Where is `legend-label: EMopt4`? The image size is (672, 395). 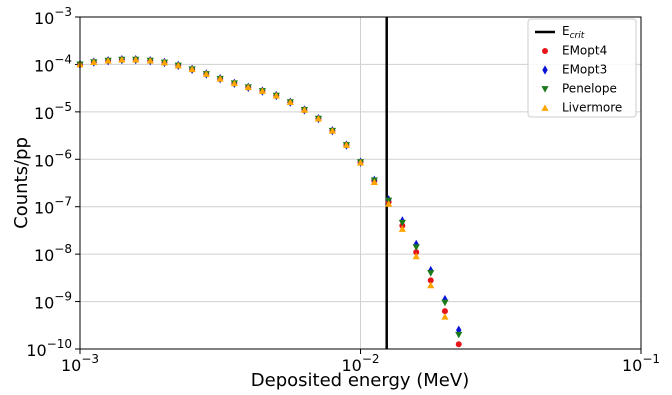 legend-label: EMopt4 is located at coordinates (584, 51).